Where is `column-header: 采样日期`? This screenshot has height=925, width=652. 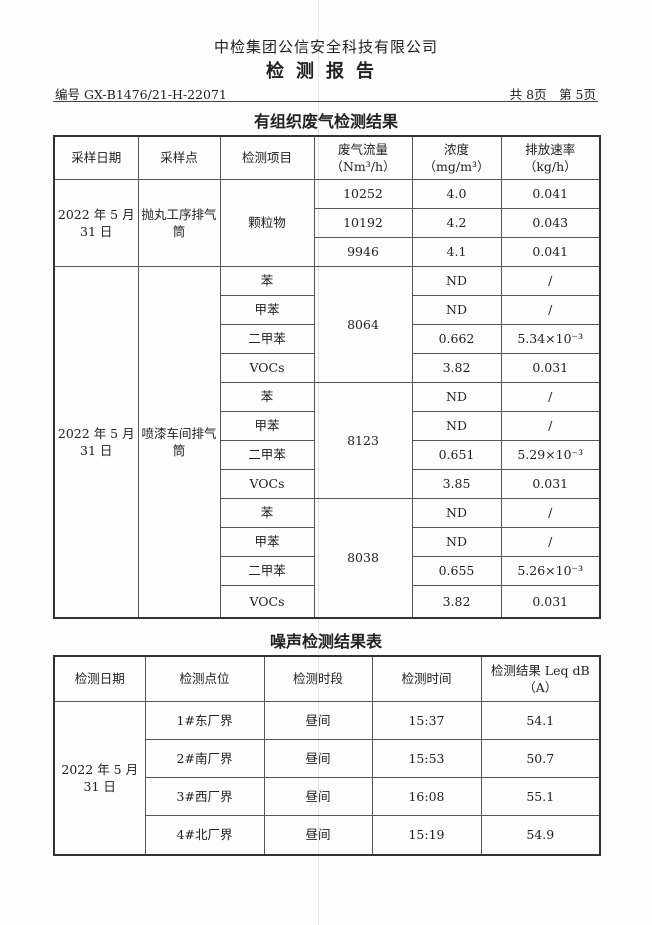 column-header: 采样日期 is located at coordinates (96, 157).